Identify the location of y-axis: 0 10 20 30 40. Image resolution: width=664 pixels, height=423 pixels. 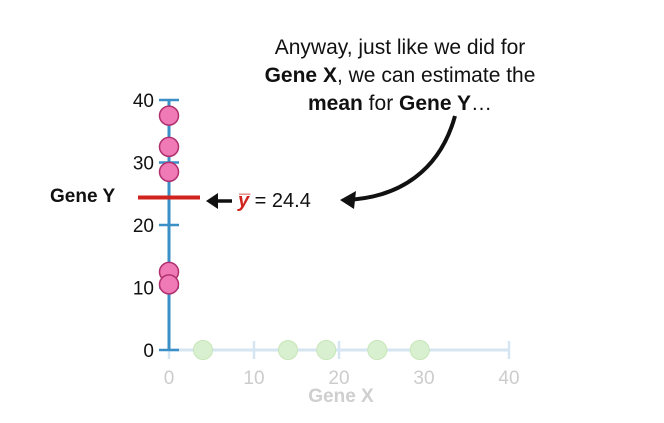
(156, 226).